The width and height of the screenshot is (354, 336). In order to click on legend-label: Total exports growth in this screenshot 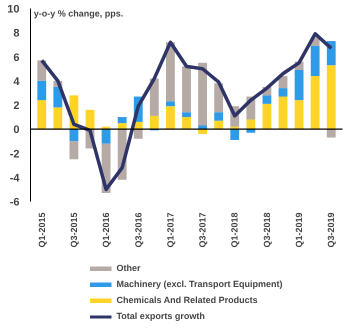, I will do `click(160, 316)`.